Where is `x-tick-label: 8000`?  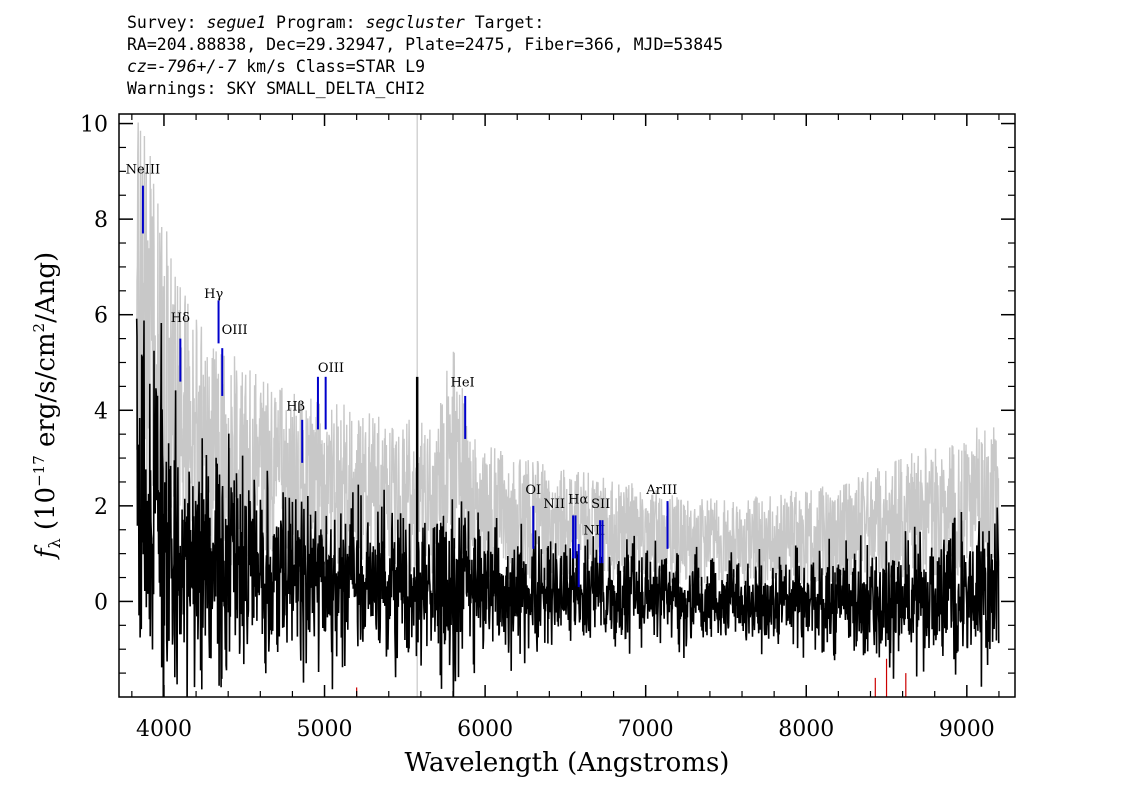
x-tick-label: 8000 is located at coordinates (806, 729).